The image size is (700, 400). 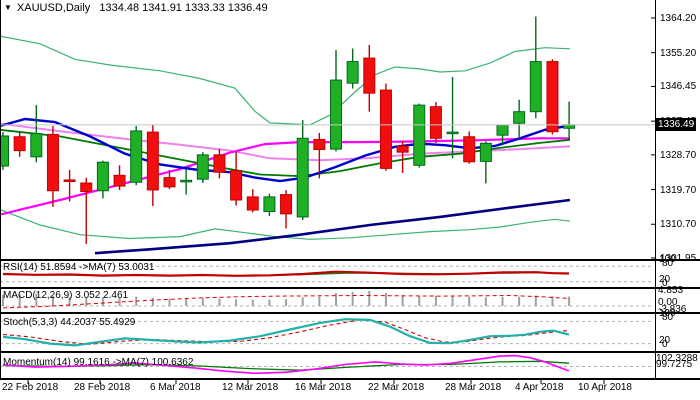 What do you see at coordinates (668, 263) in the screenshot?
I see `rsi-scale-label: 80` at bounding box center [668, 263].